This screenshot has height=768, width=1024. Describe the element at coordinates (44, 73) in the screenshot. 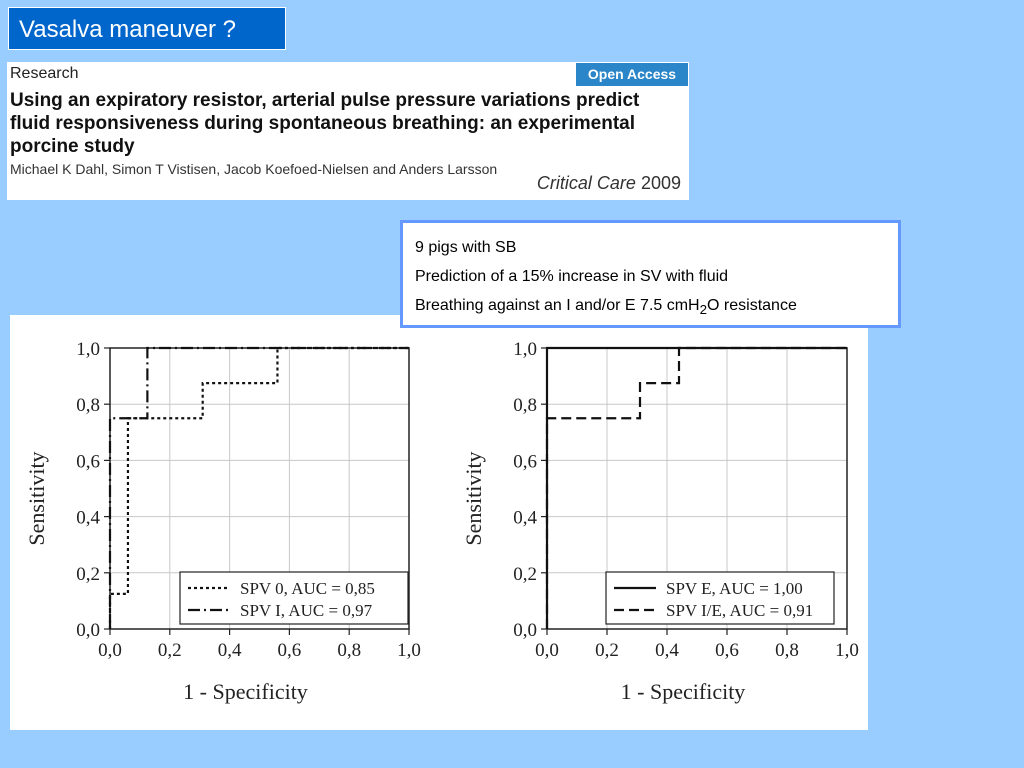

I see `paper-section-label: Research` at that location.